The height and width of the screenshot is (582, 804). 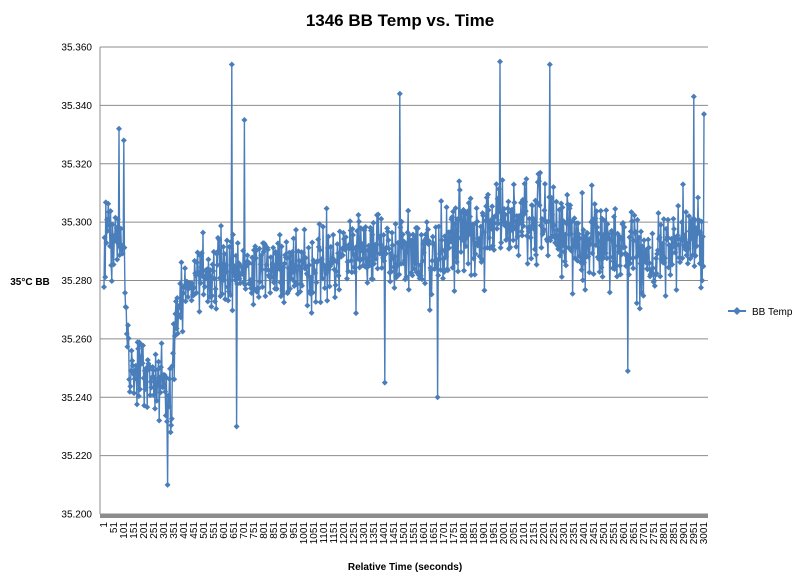 I want to click on x-tick-label: 2351, so click(x=574, y=533).